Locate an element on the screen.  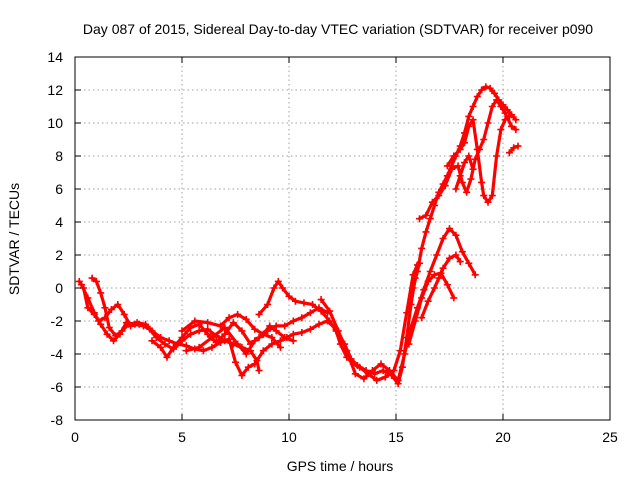
y-tick-label: 4 is located at coordinates (59, 222).